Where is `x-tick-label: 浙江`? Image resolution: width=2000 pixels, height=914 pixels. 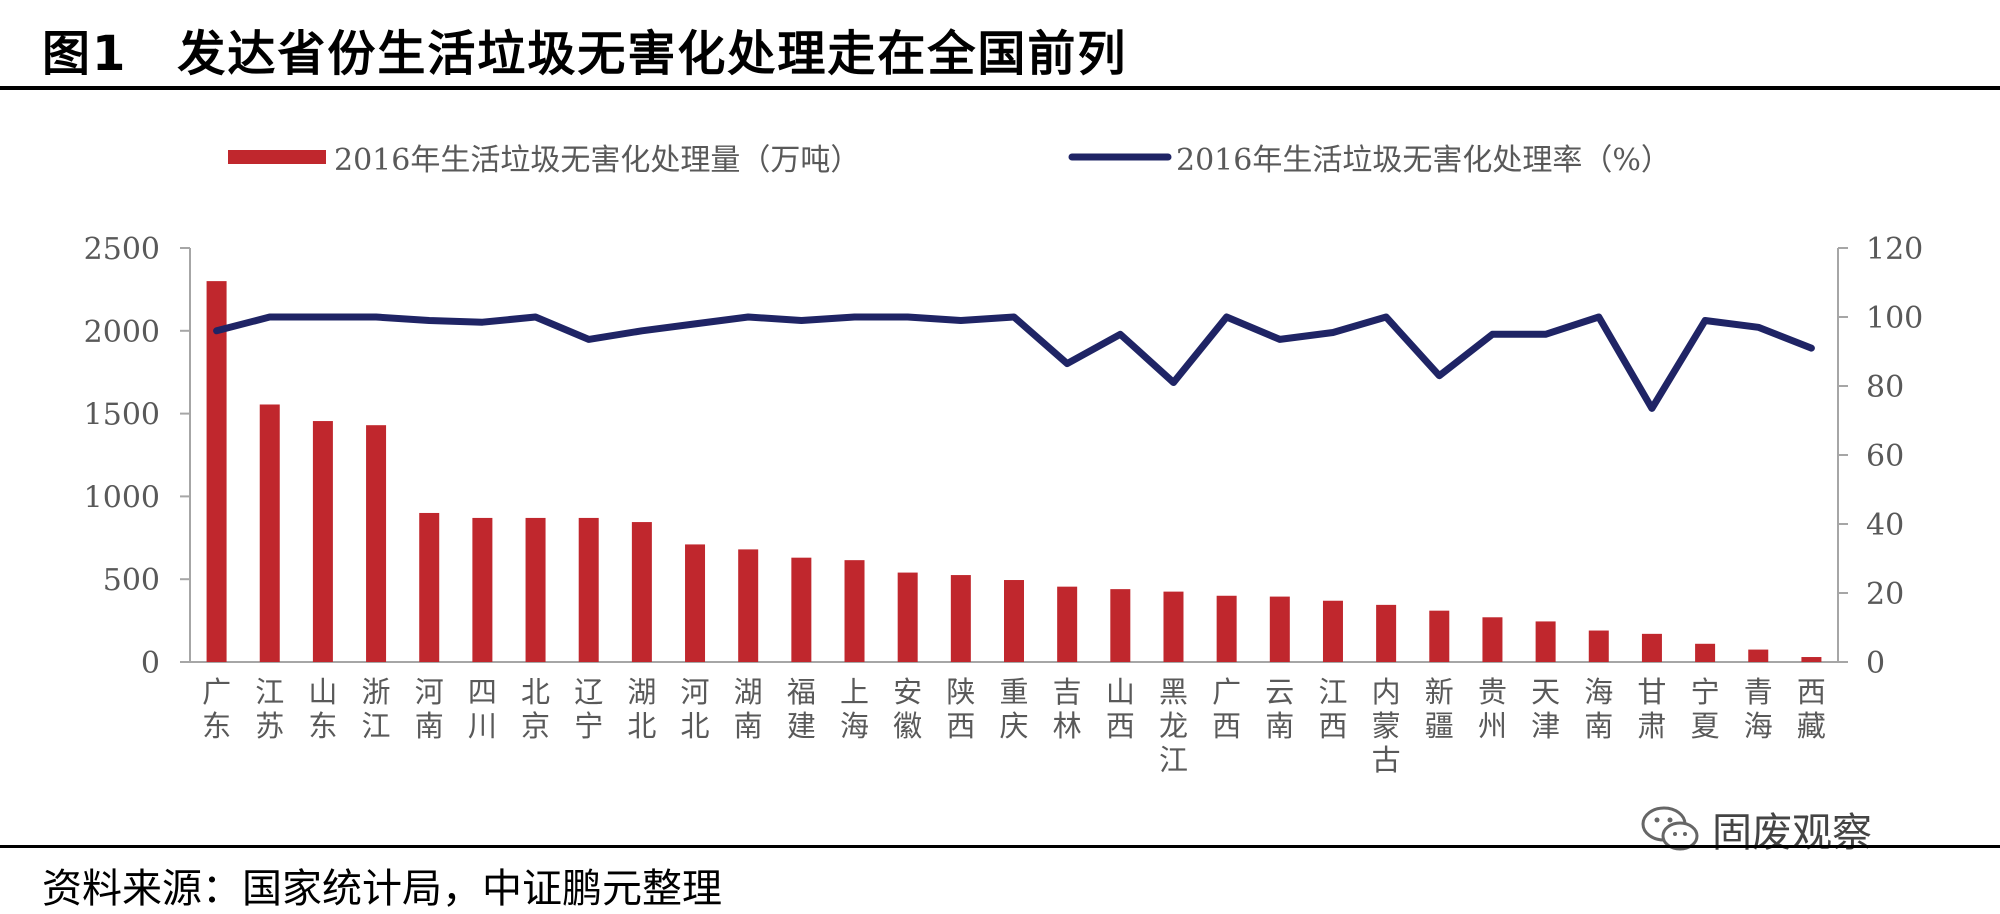 x-tick-label: 浙江 is located at coordinates (376, 709).